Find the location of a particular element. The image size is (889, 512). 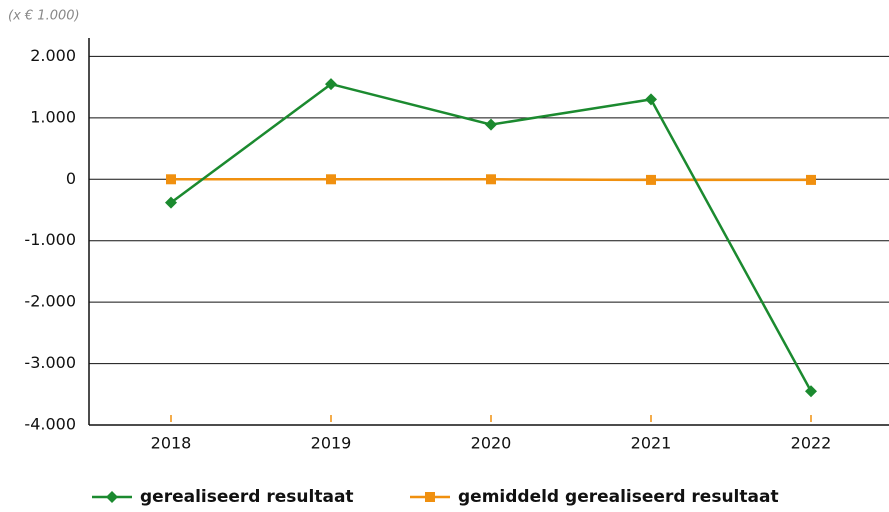

y-tick-label: -4.000 is located at coordinates (50, 424).